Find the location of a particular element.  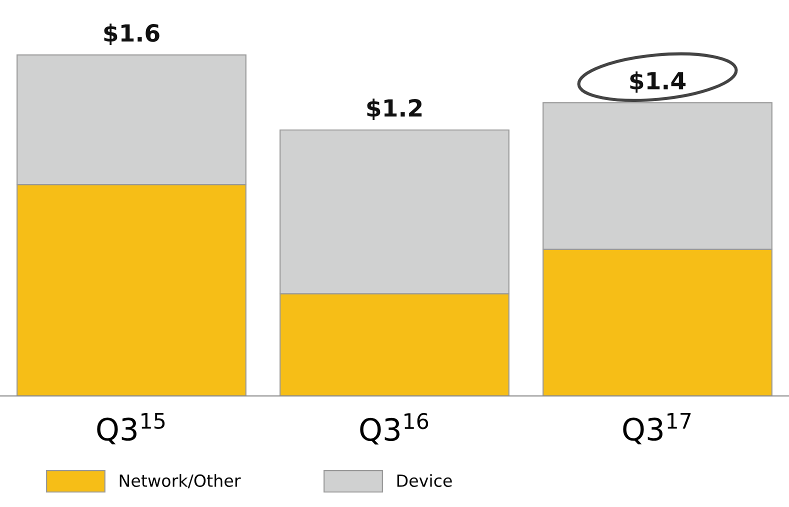

x-tick-label: Q3$^{15}$ is located at coordinates (131, 428).